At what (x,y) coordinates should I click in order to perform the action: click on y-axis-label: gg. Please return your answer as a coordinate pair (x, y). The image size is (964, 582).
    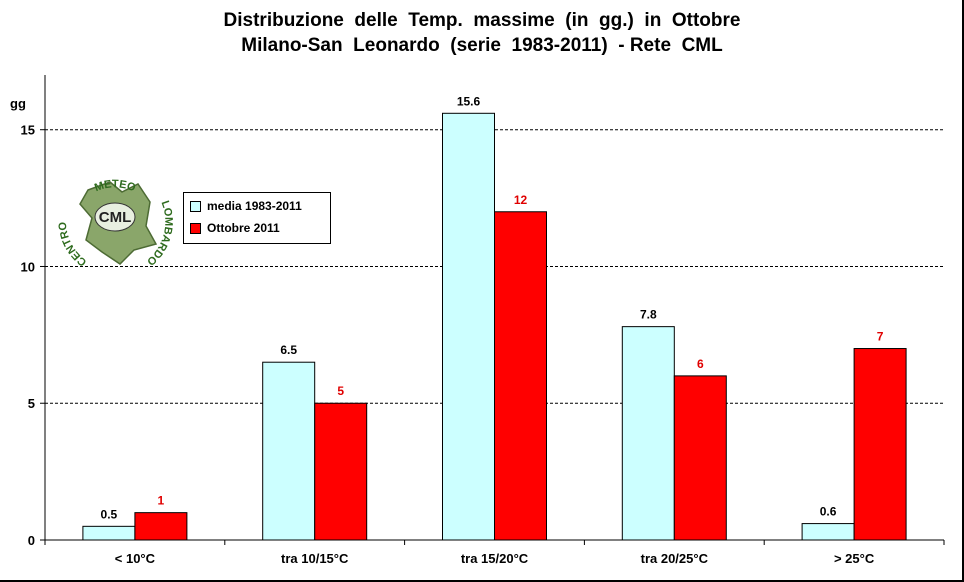
    Looking at the image, I should click on (18, 103).